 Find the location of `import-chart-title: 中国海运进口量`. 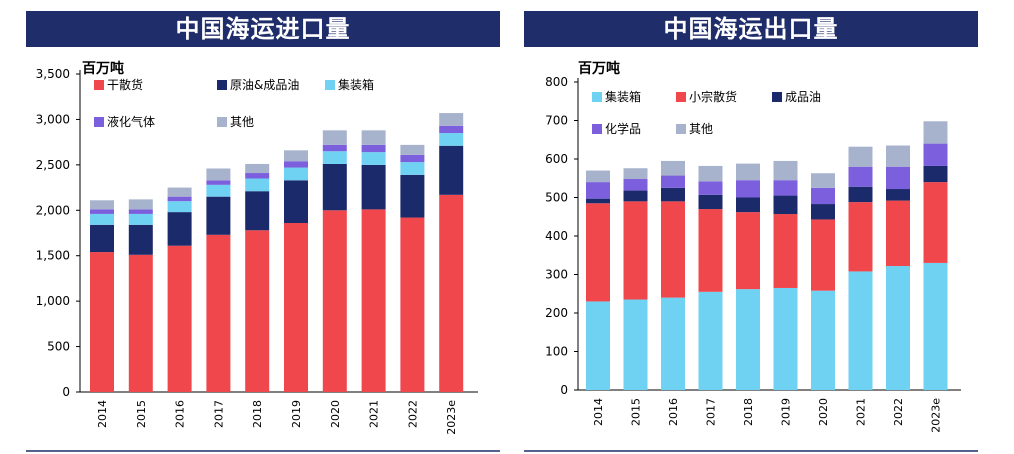

import-chart-title: 中国海运进口量 is located at coordinates (263, 29).